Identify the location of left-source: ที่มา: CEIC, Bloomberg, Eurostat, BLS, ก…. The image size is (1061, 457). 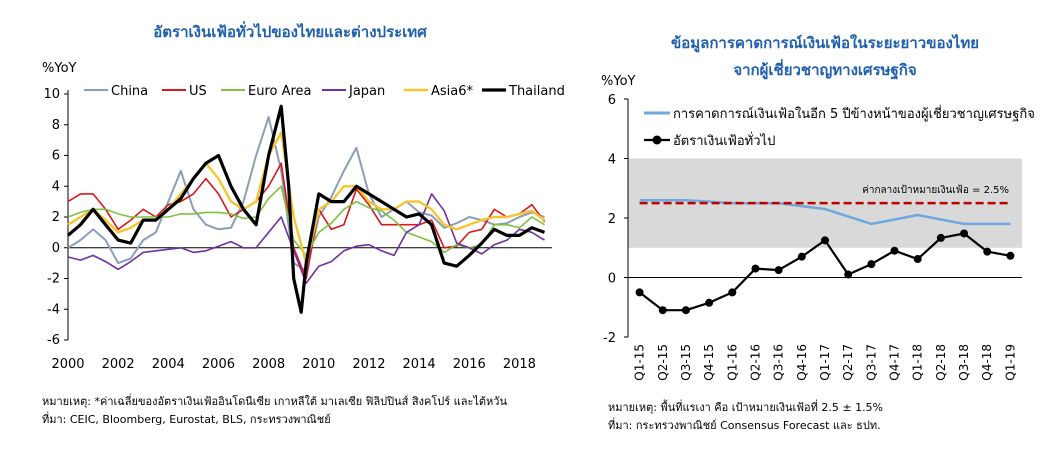
(186, 419).